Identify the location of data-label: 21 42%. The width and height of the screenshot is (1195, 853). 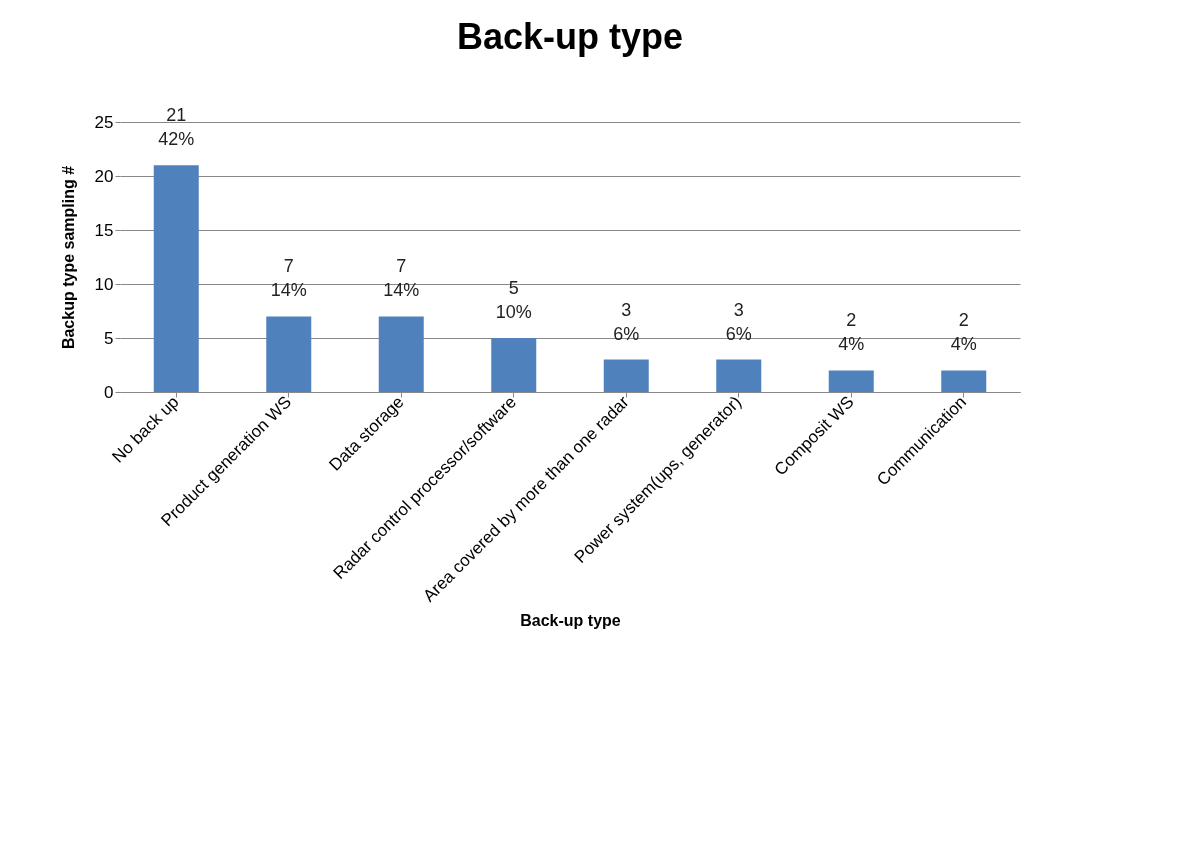
(176, 127).